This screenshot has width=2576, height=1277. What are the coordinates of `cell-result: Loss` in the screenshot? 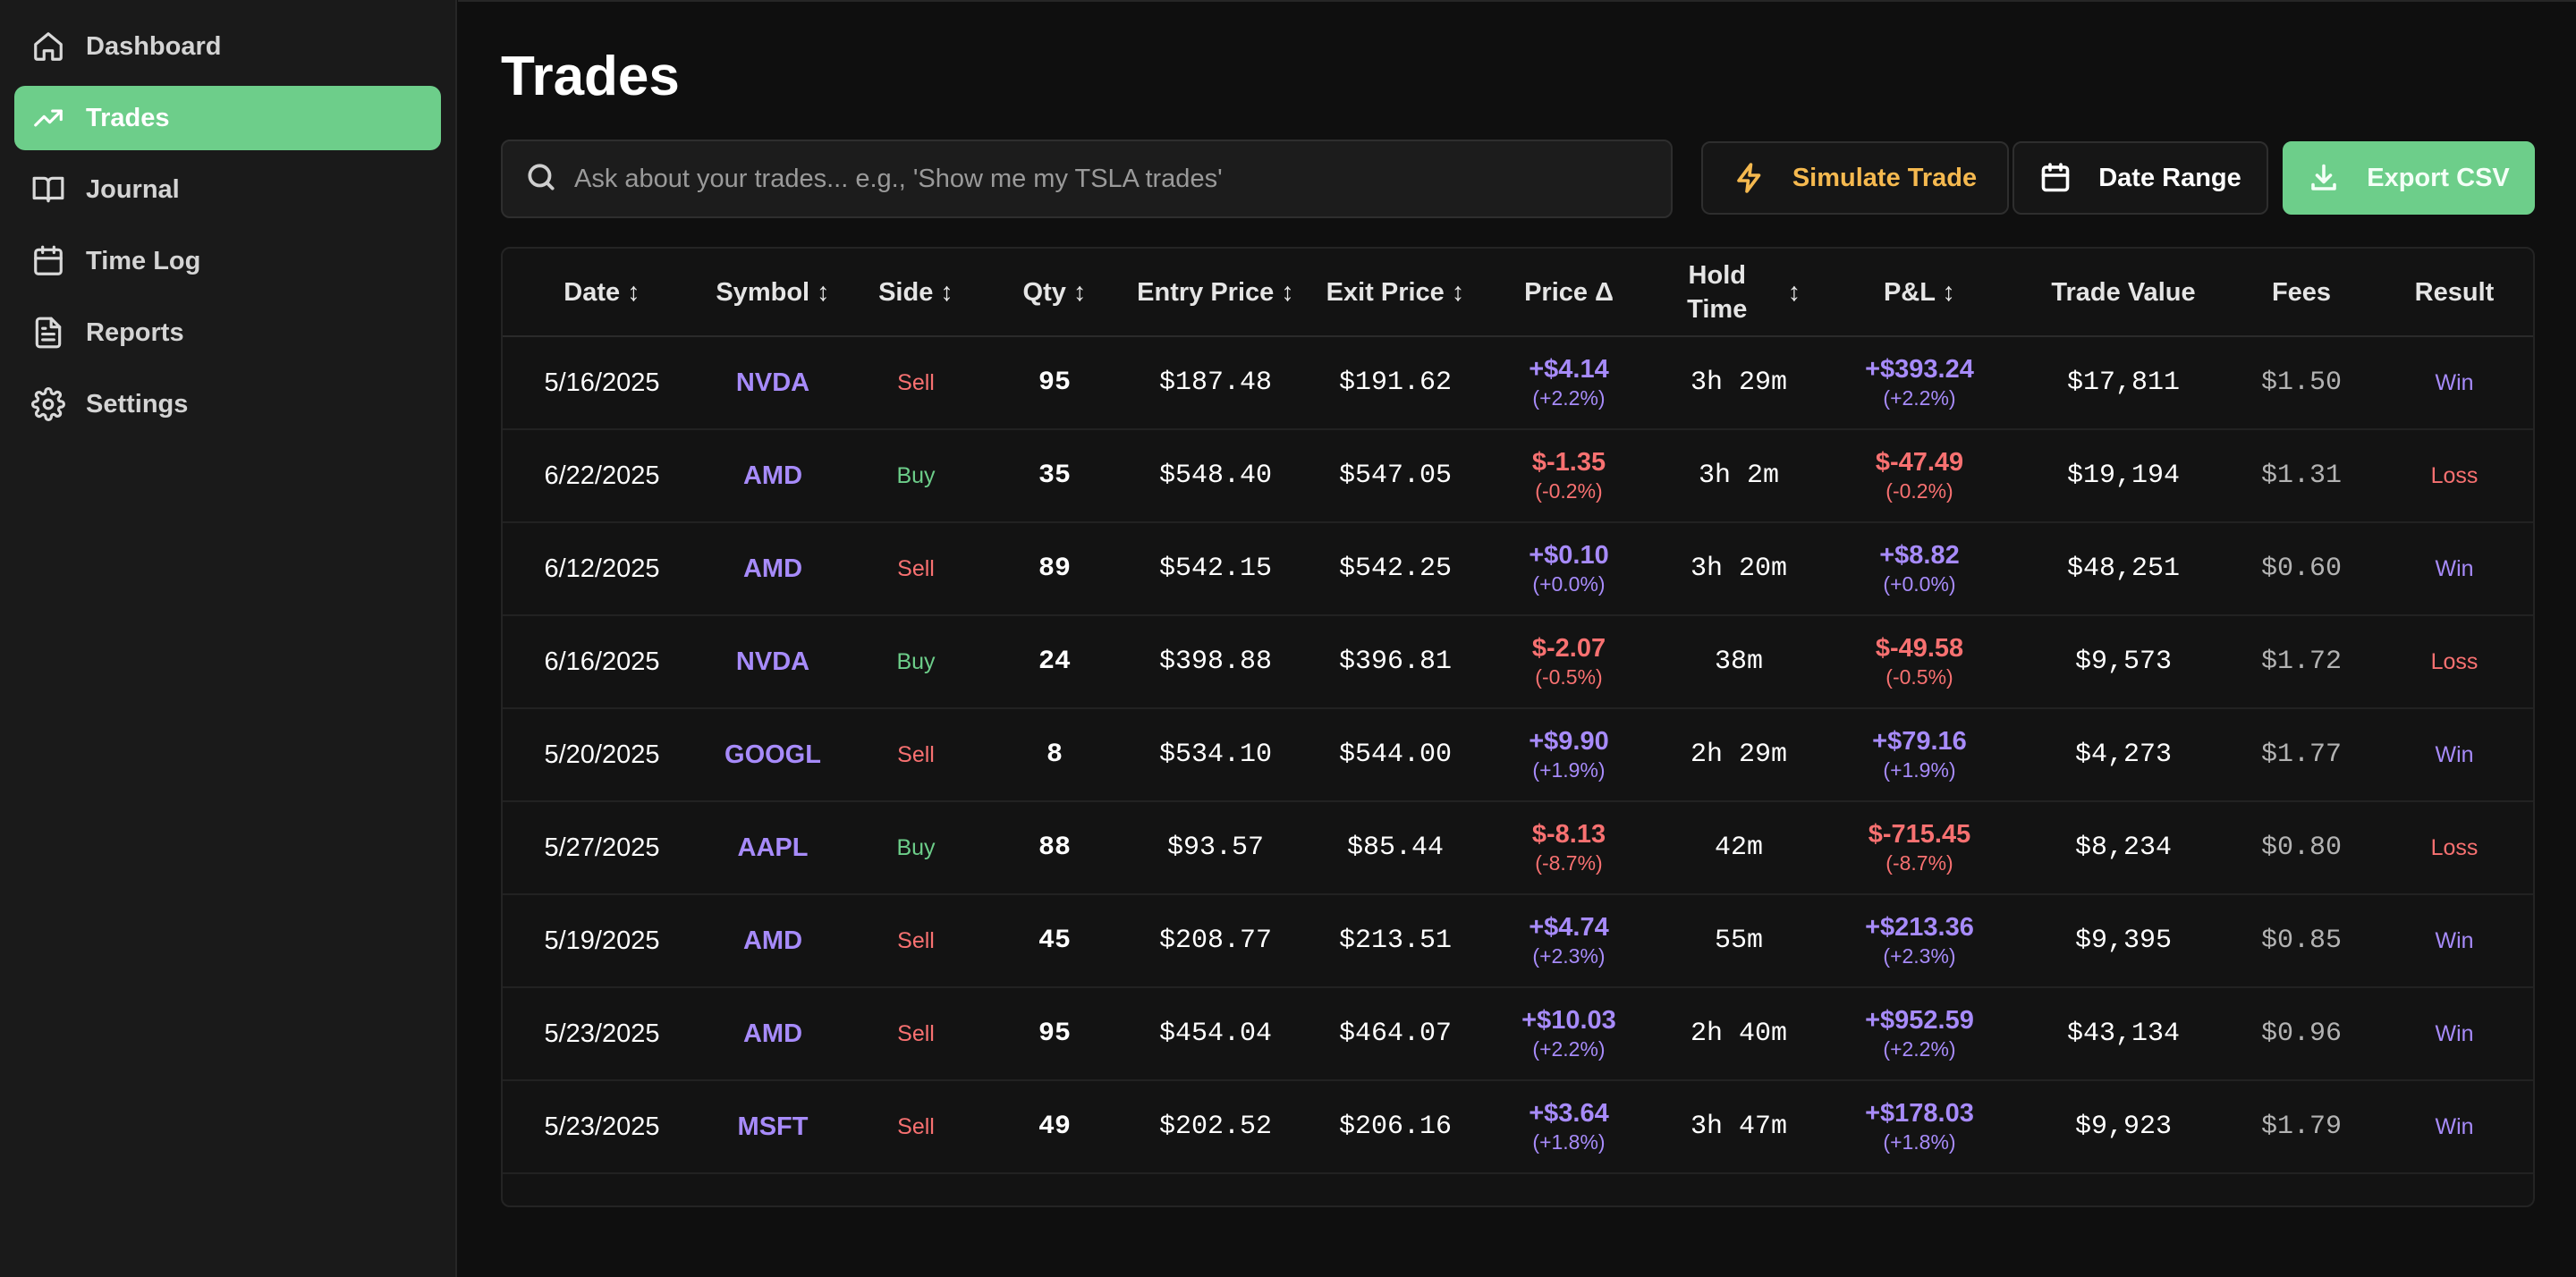 It's located at (2453, 848).